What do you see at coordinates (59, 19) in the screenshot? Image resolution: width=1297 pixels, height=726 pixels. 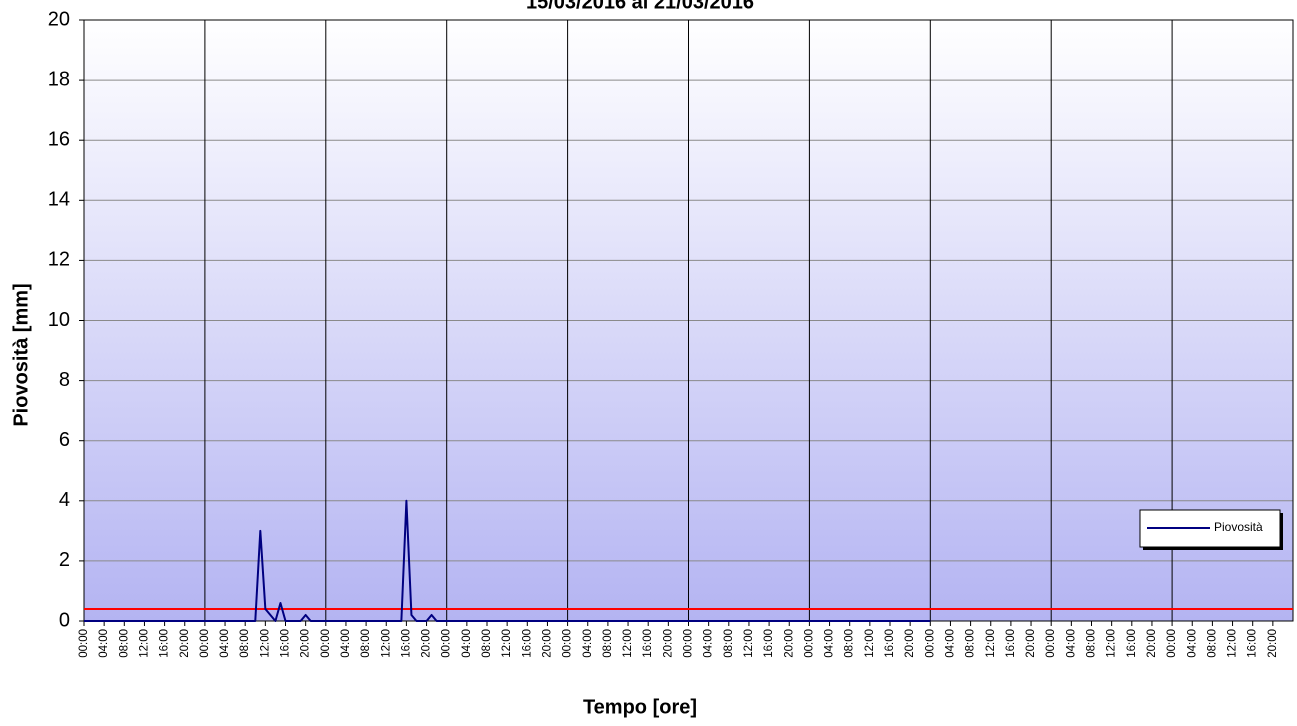 I see `y-tick-label: 20` at bounding box center [59, 19].